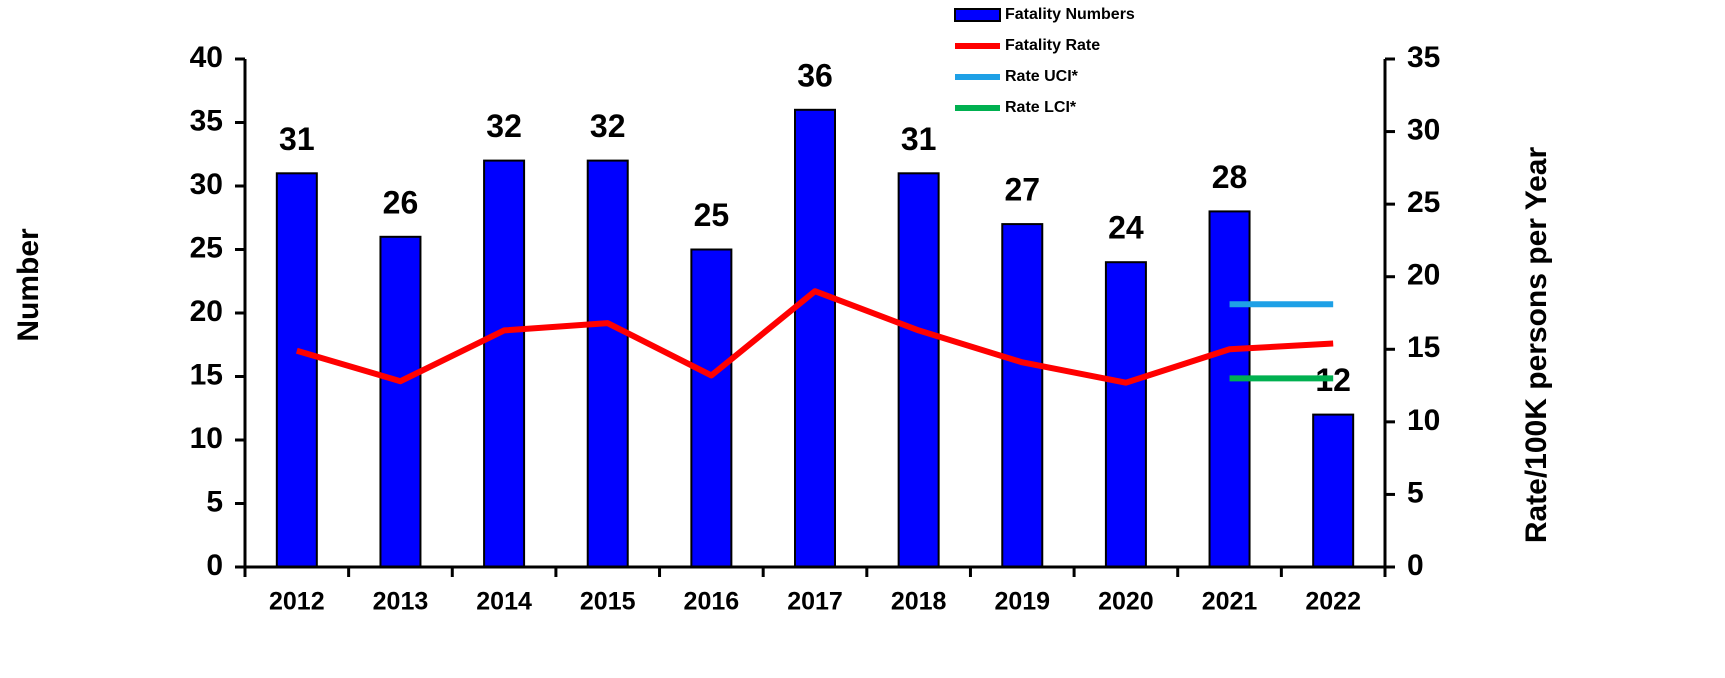 The width and height of the screenshot is (1725, 678). I want to click on x-tick-label: 2012, so click(297, 602).